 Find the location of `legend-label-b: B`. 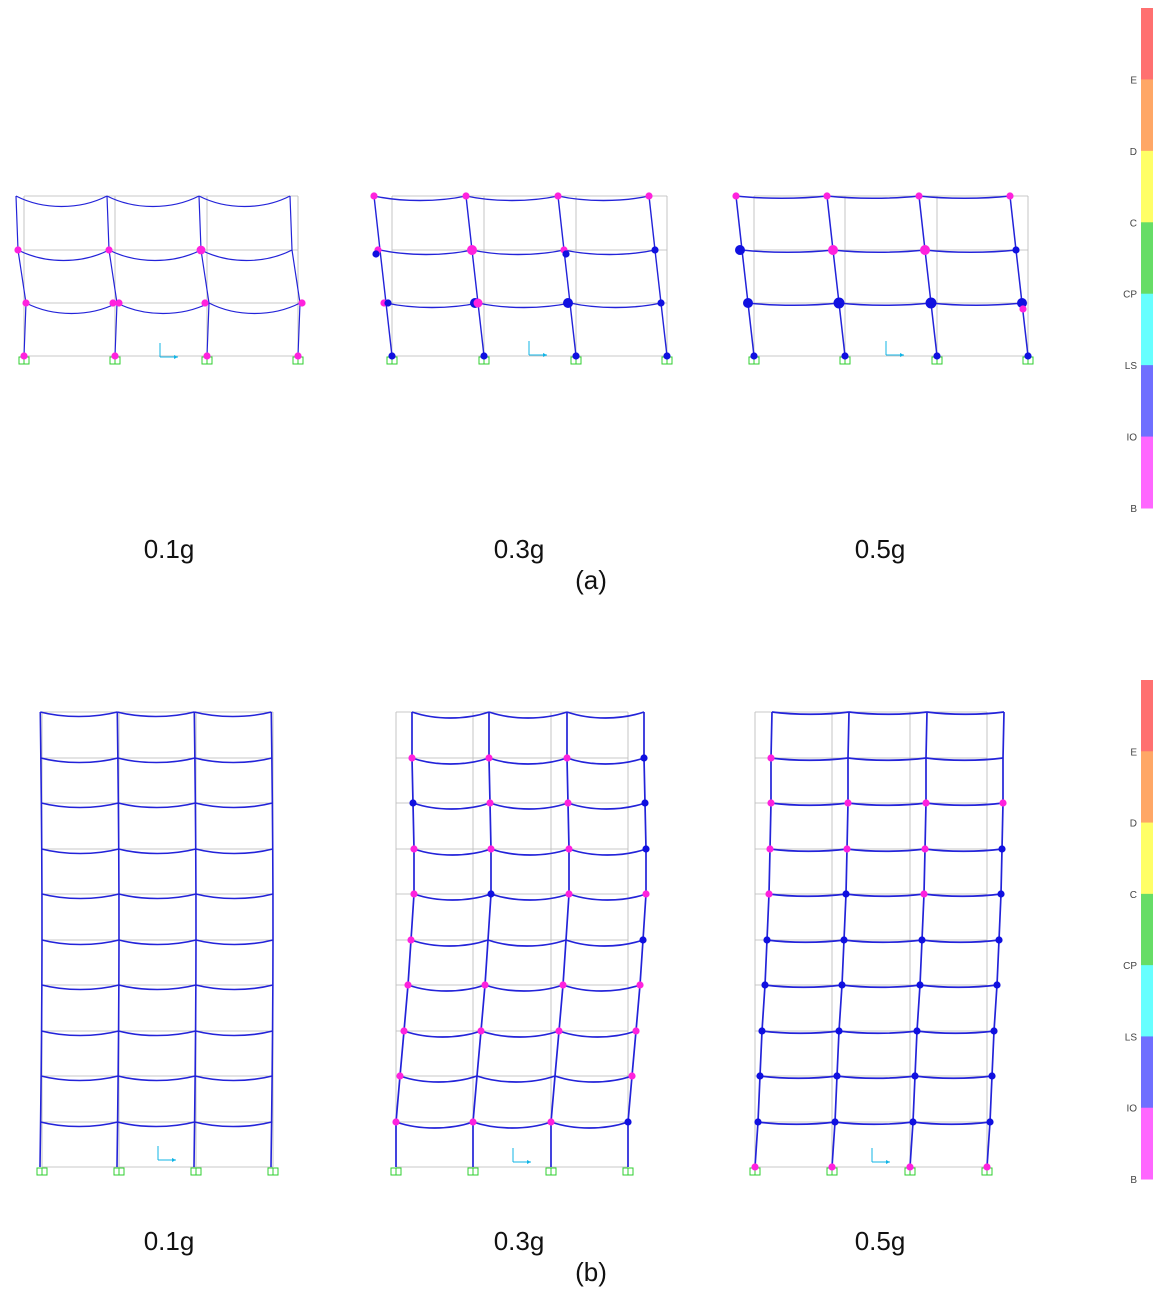

legend-label-b: B is located at coordinates (1133, 509).